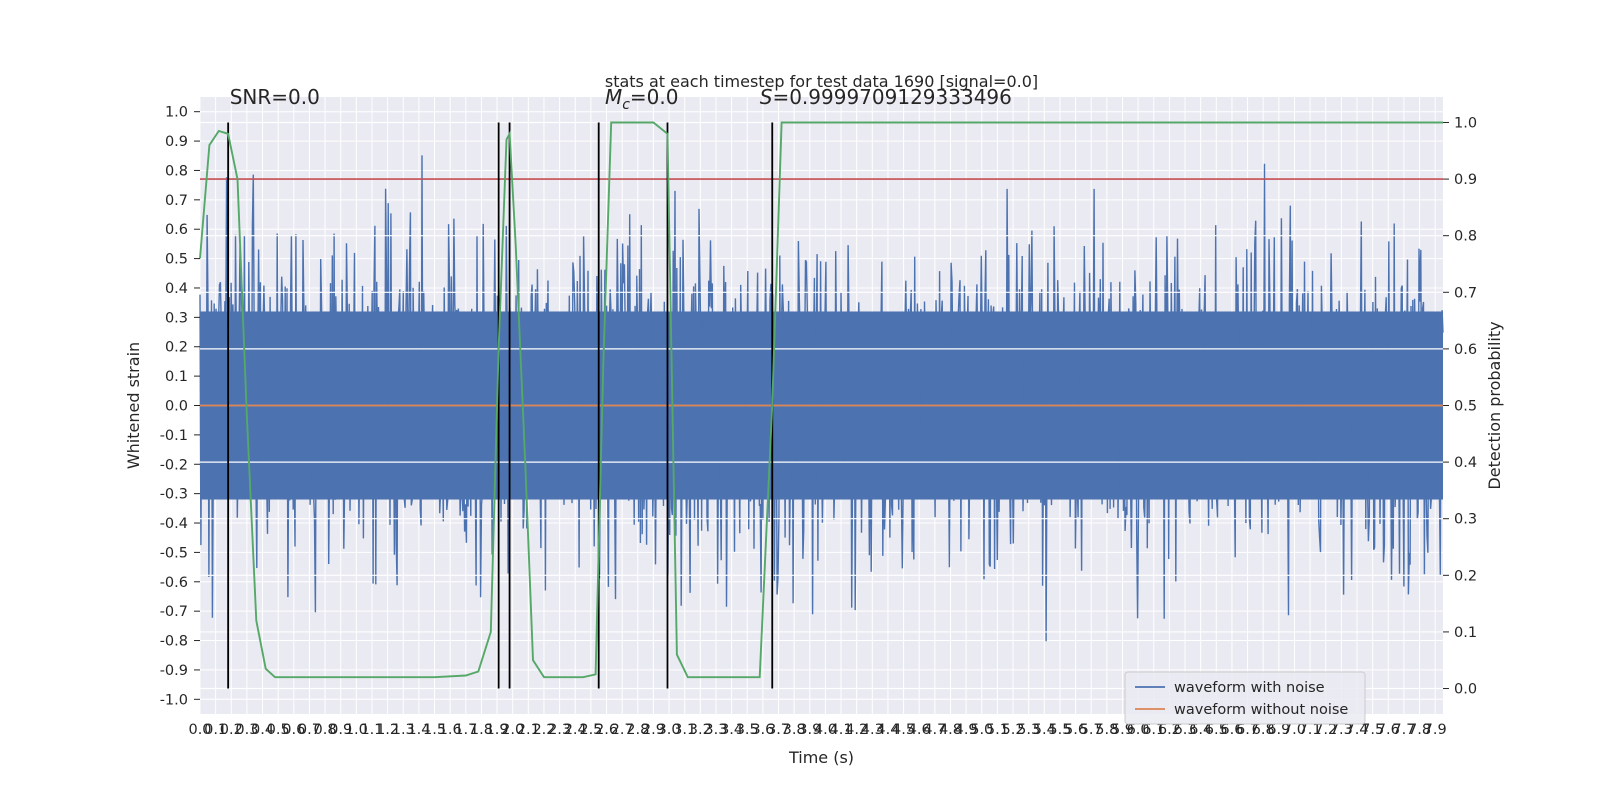 The width and height of the screenshot is (1600, 804). I want to click on x-tick-label: 6.5, so click(1216, 730).